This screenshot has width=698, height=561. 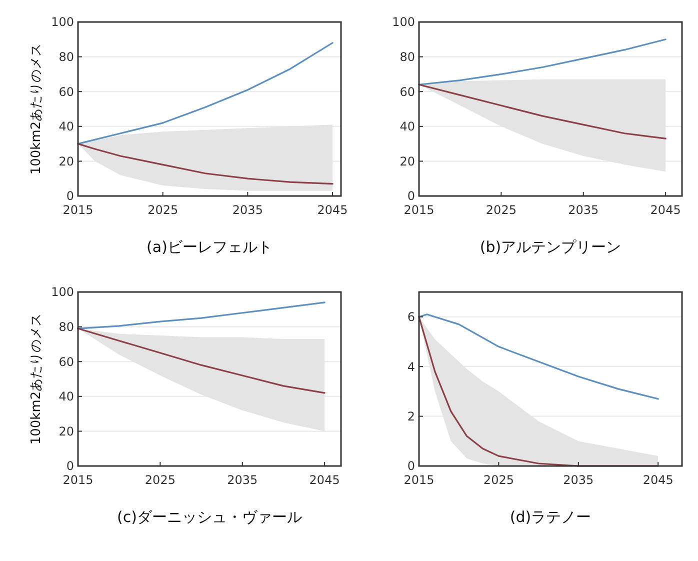 What do you see at coordinates (411, 317) in the screenshot?
I see `y-tick-label: 6` at bounding box center [411, 317].